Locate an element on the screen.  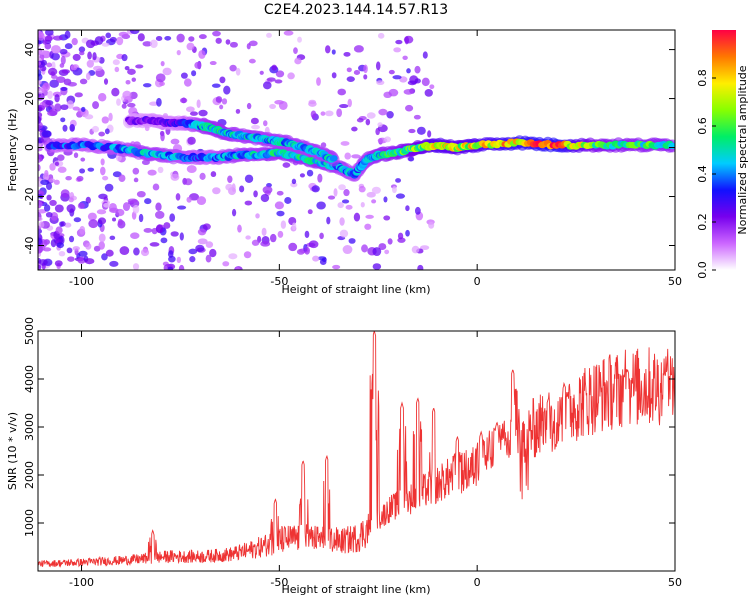
colorbar-tick-label: 0.2 is located at coordinates (702, 222).